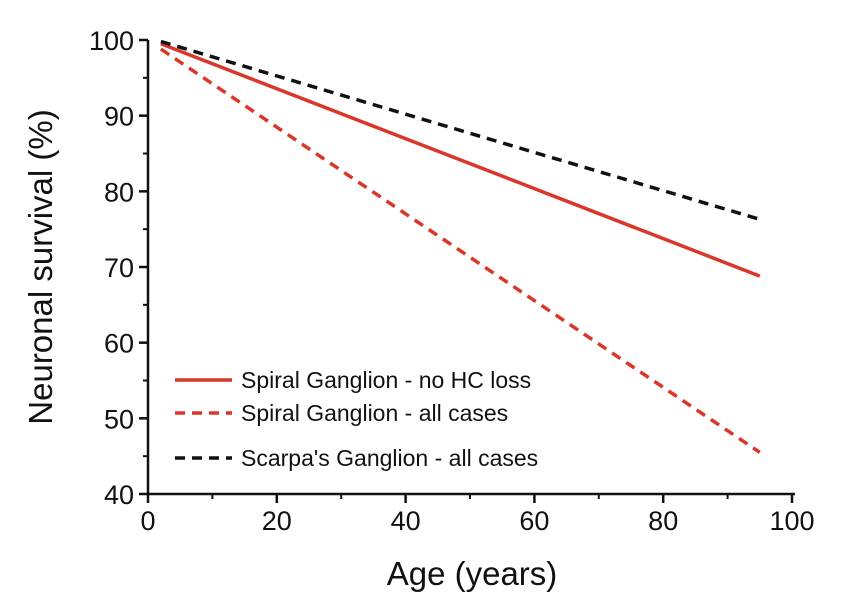  Describe the element at coordinates (119, 344) in the screenshot. I see `y-tick-label: 60` at that location.